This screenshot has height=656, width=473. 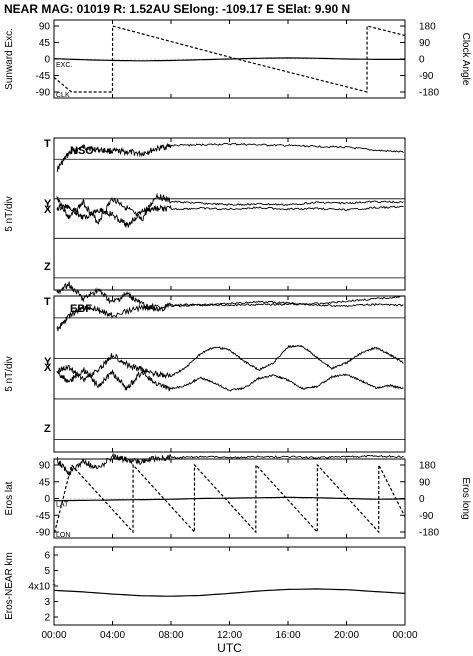 I want to click on y-axis-label-eros-long: Eros long, so click(x=465, y=498).